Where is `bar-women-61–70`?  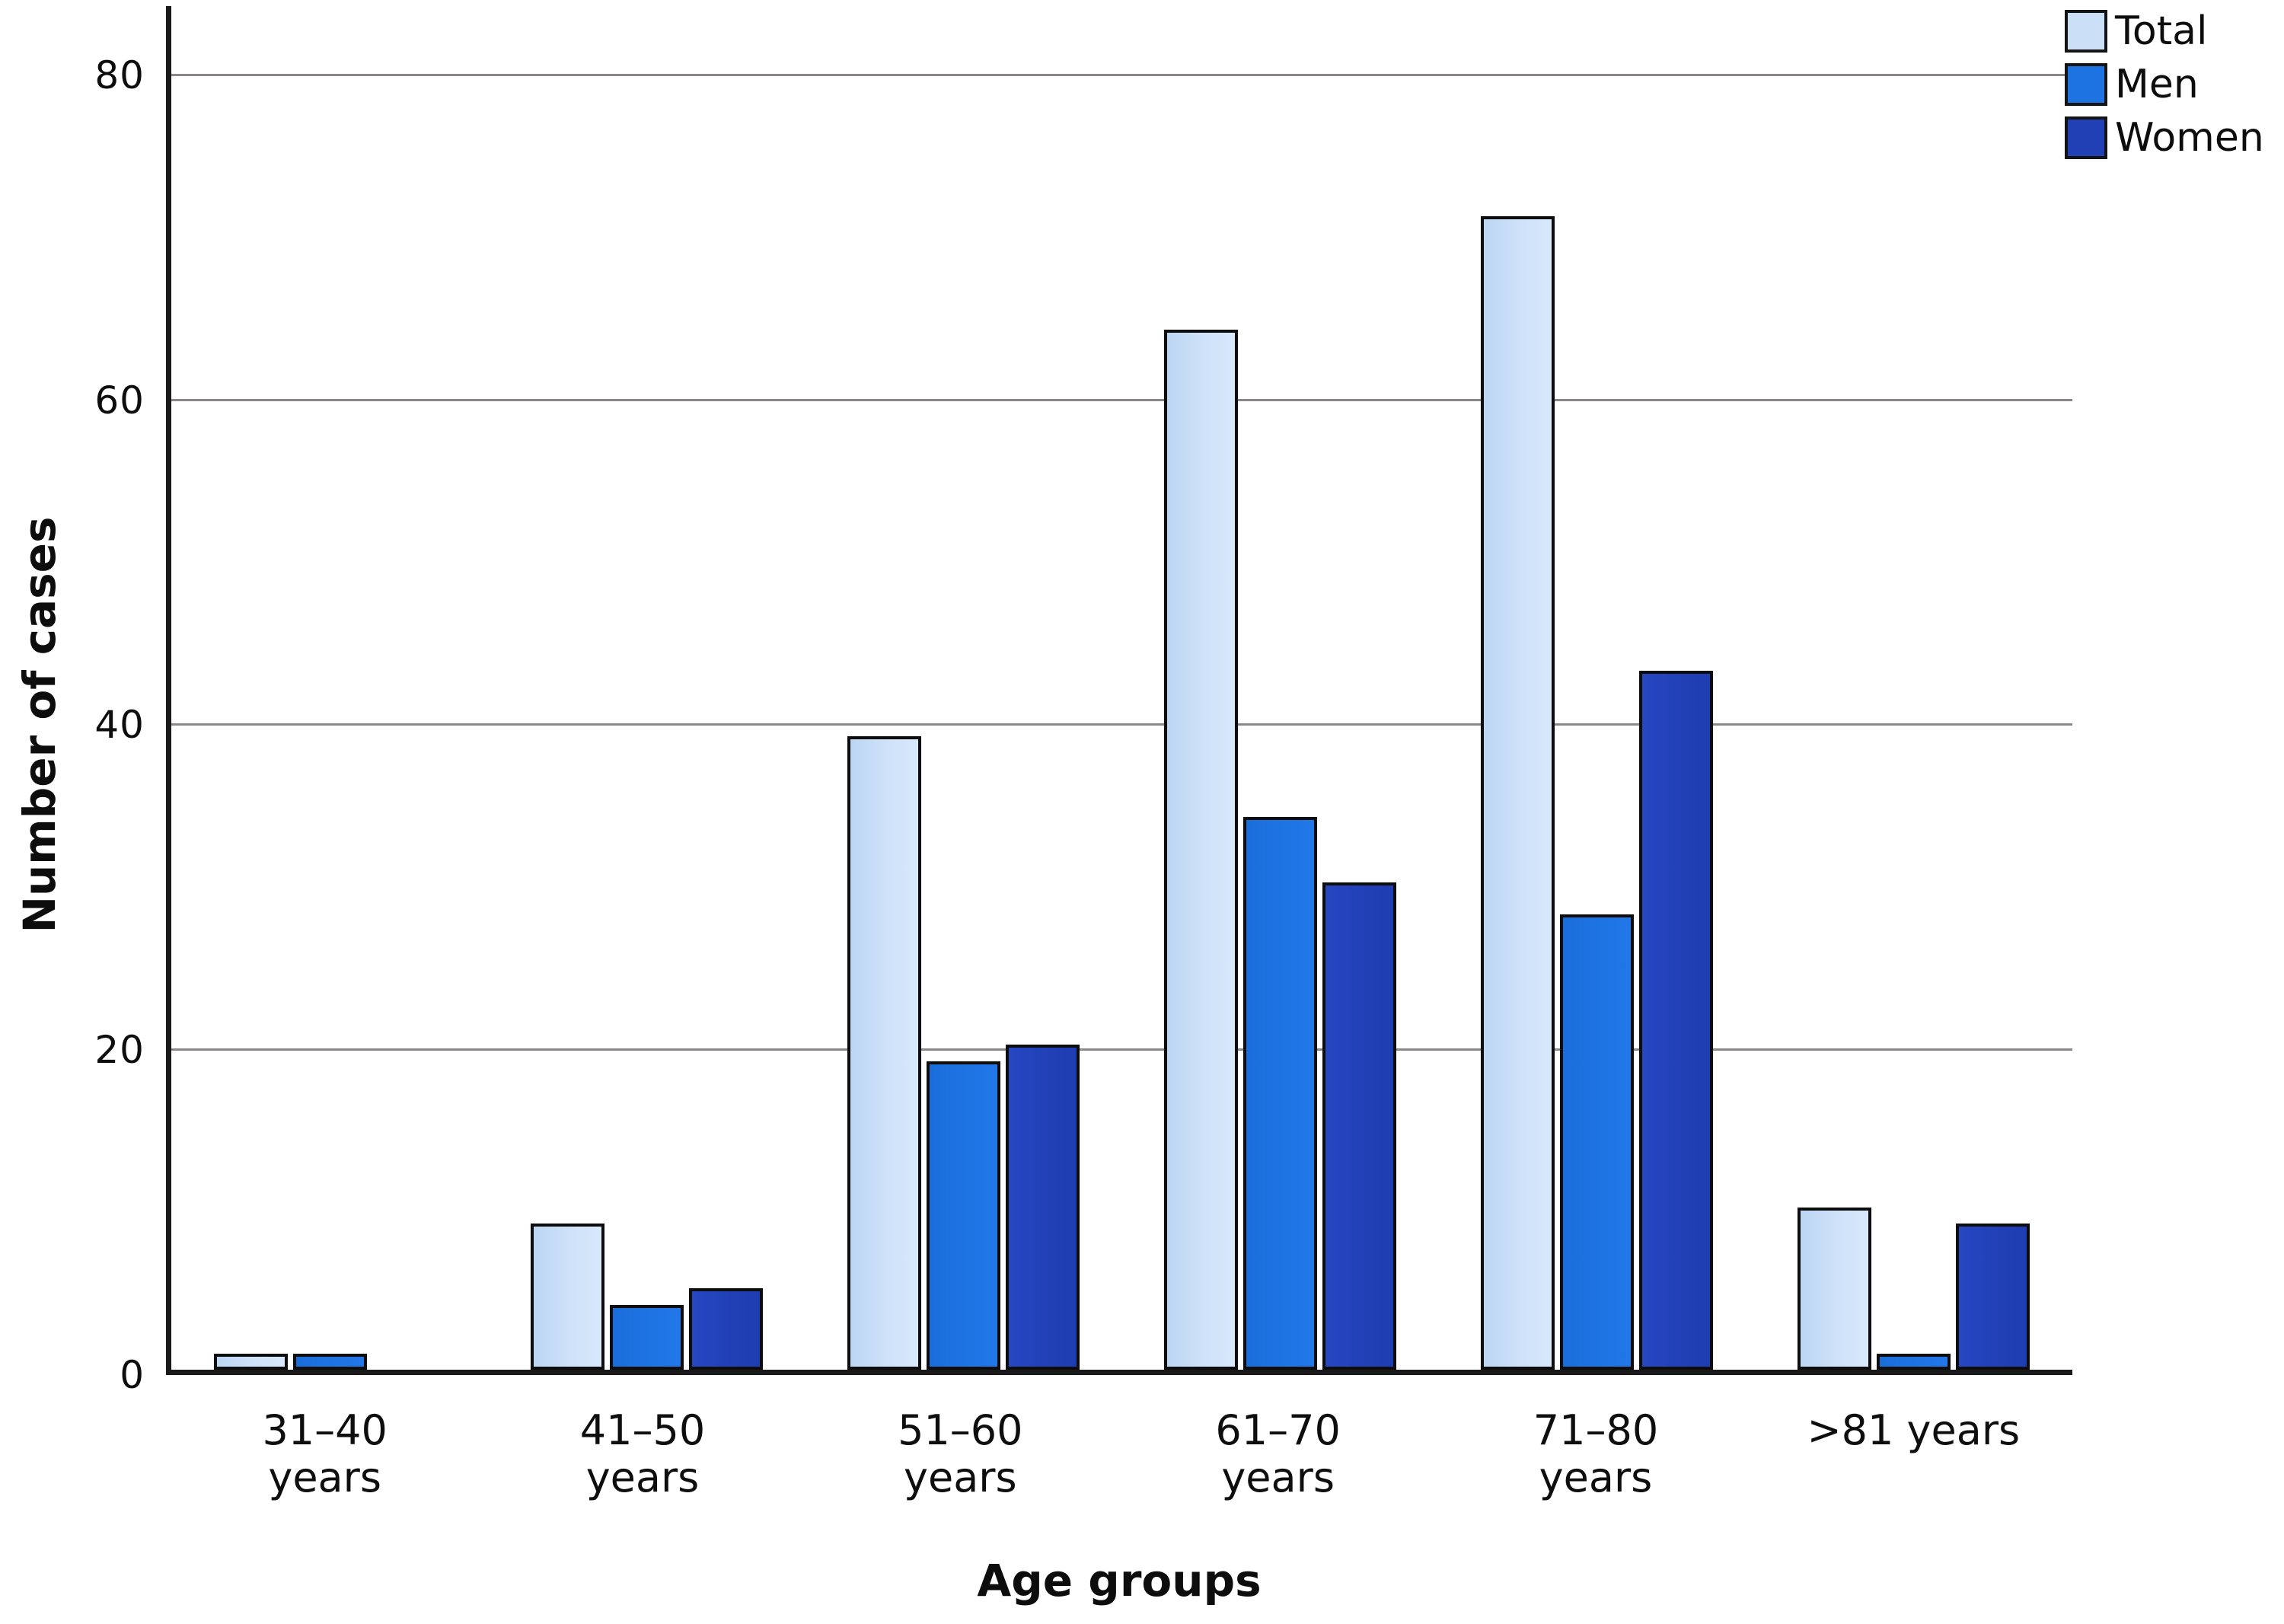
bar-women-61–70 is located at coordinates (1359, 1126).